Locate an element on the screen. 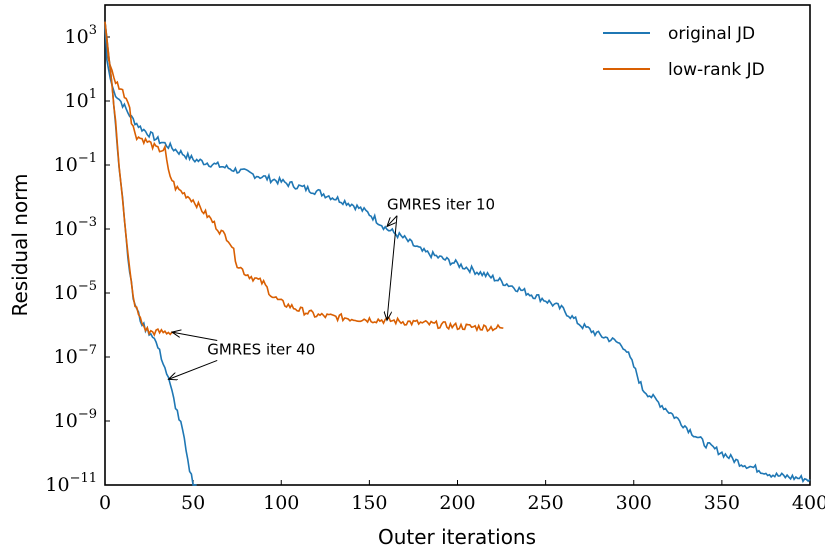  x-tick-label: 150 is located at coordinates (369, 503).